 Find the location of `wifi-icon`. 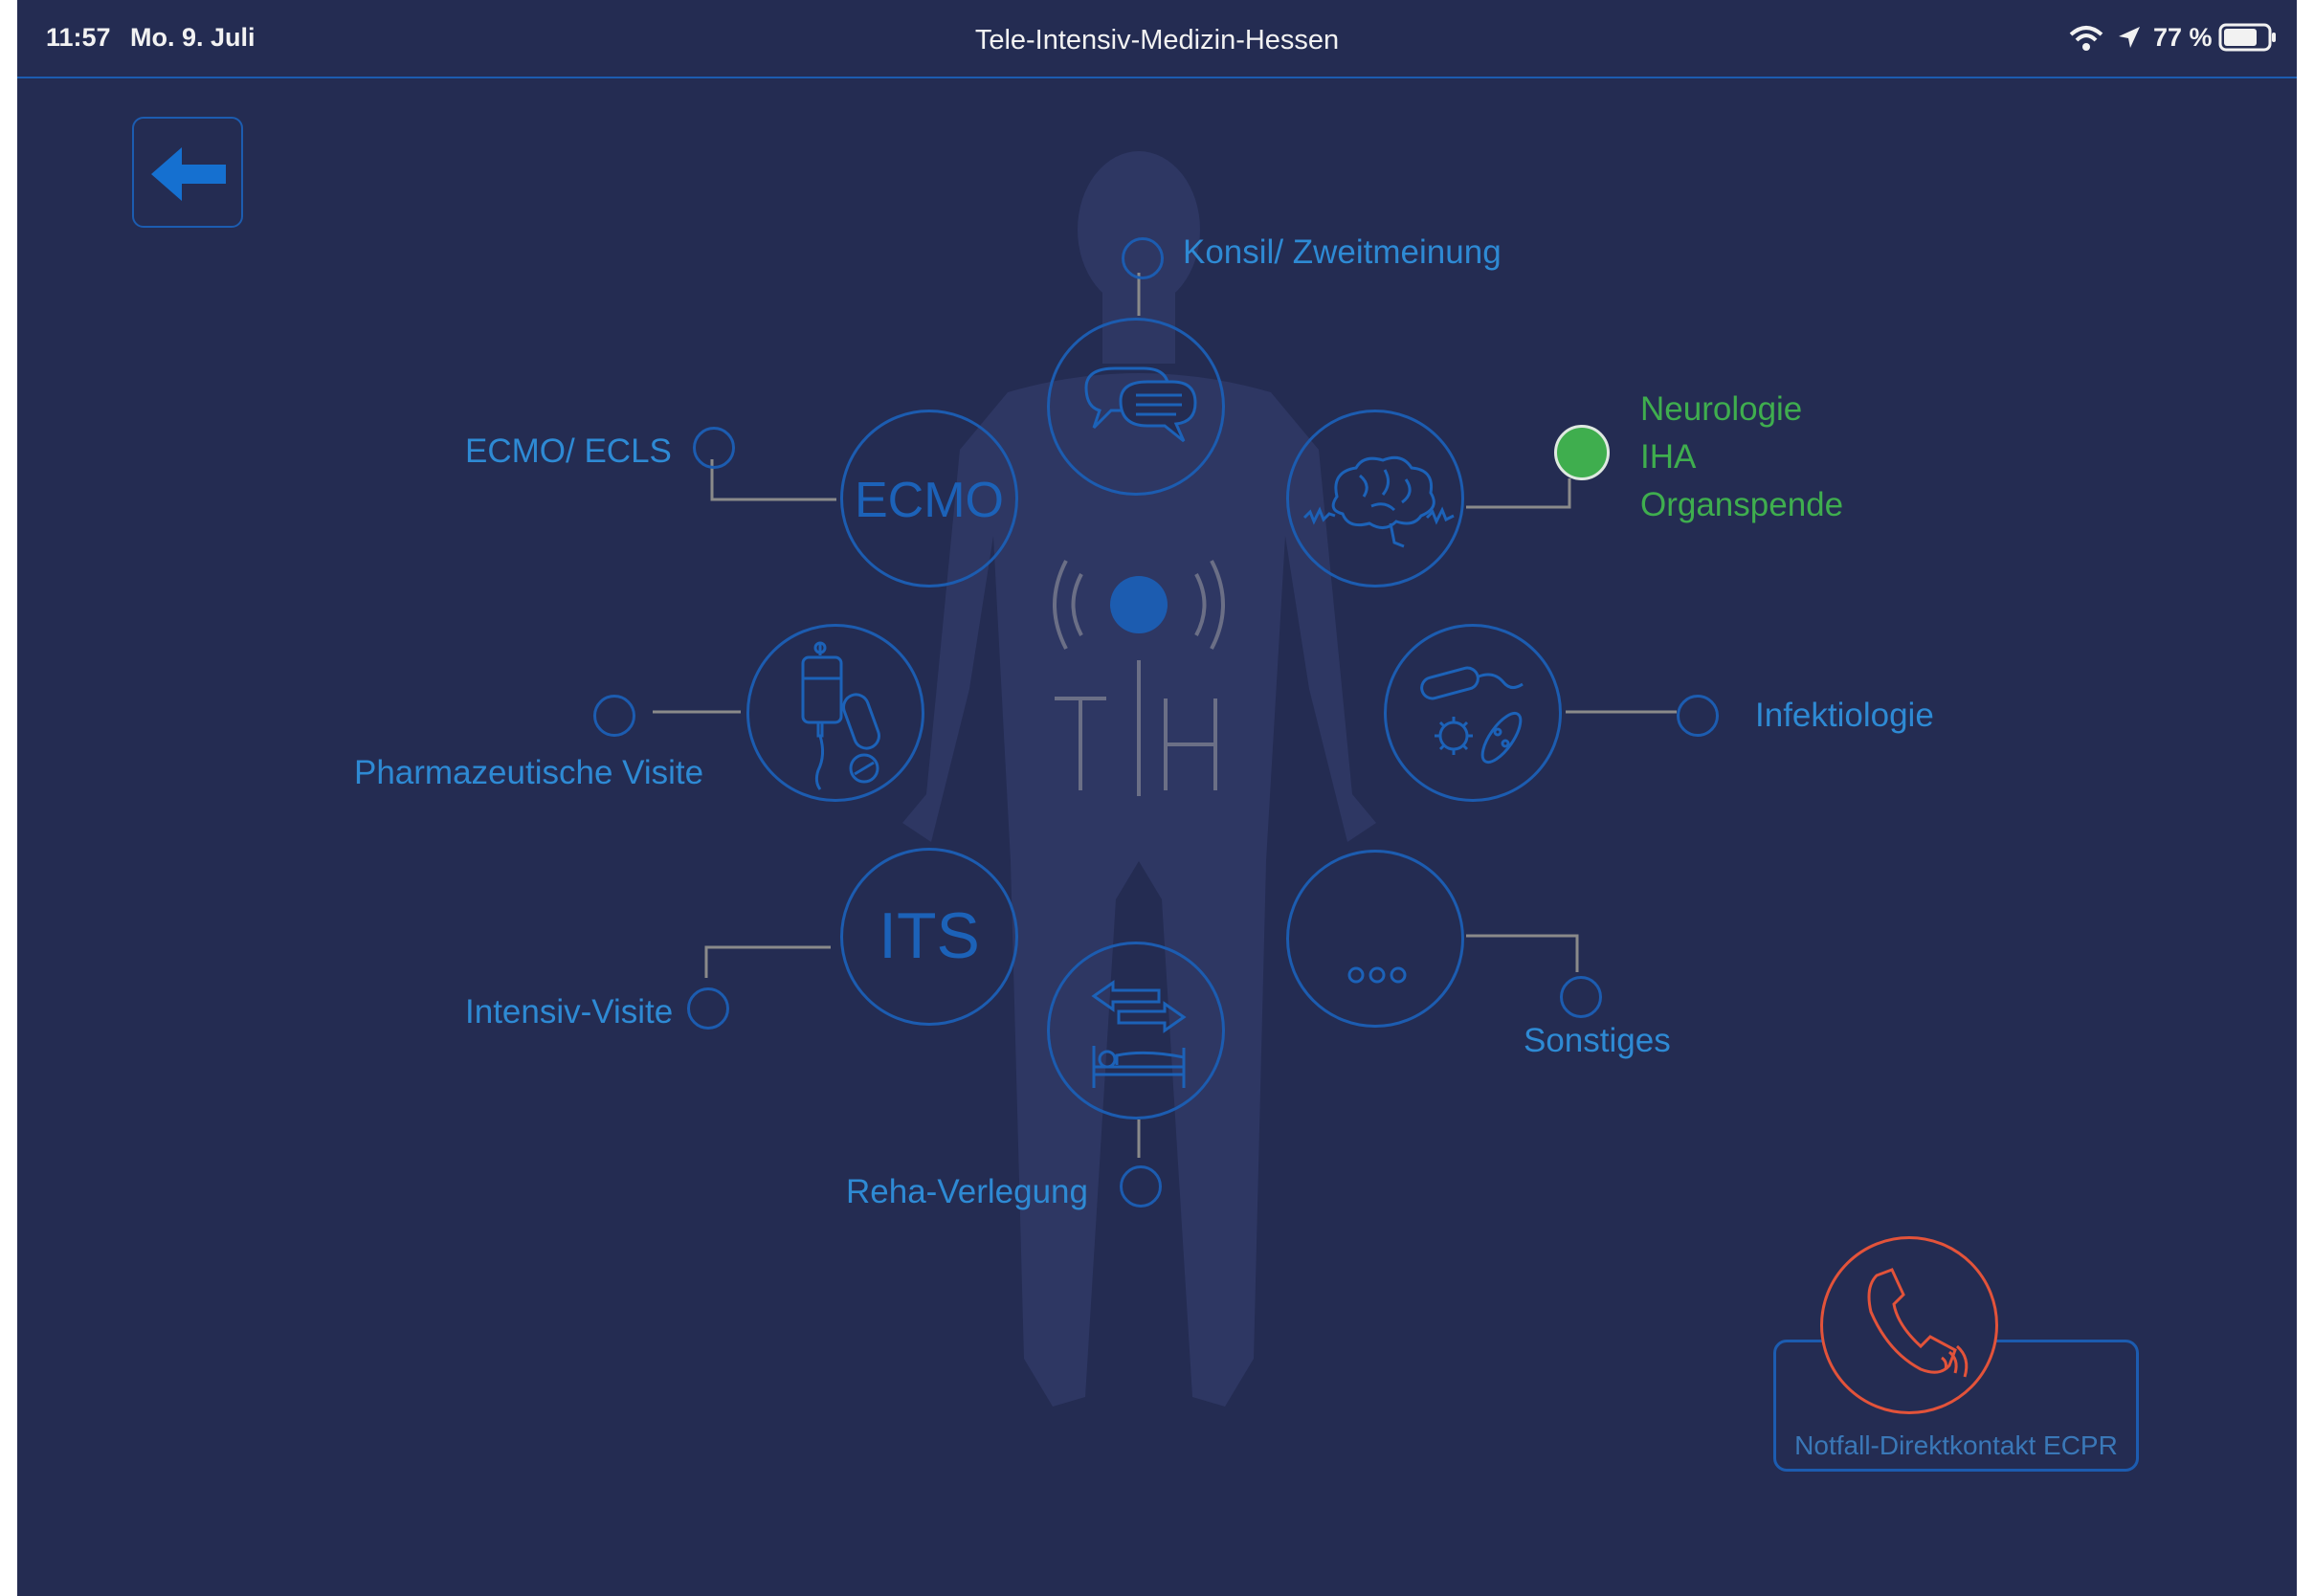

wifi-icon is located at coordinates (2086, 39).